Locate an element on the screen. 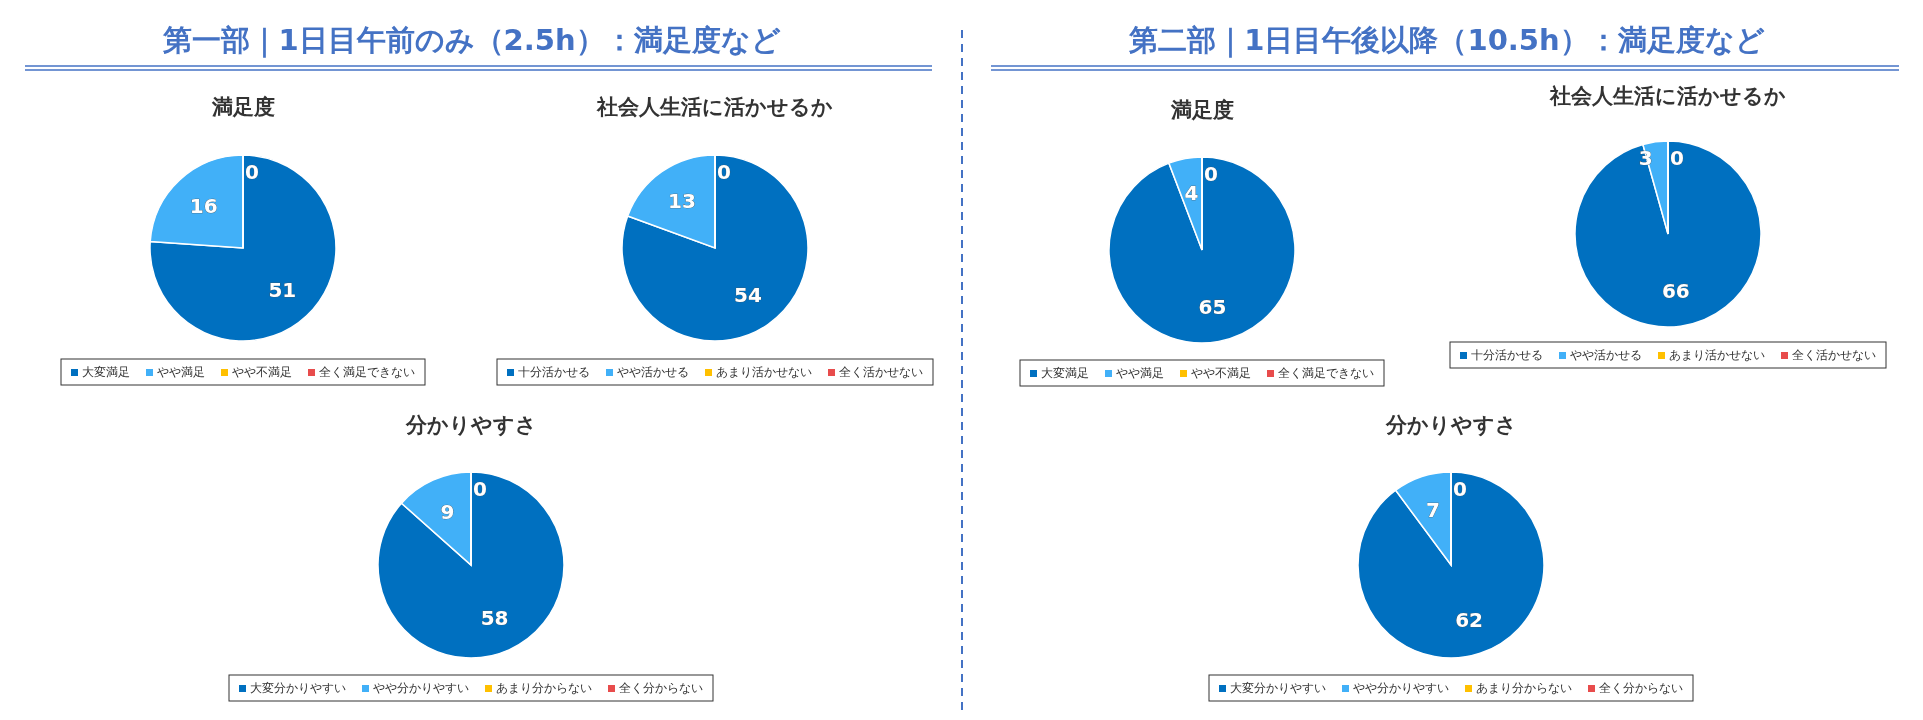 Image resolution: width=1923 pixels, height=720 pixels. text: 第二部｜1日目午後以降（10.5h）：満足度など is located at coordinates (1446, 40).